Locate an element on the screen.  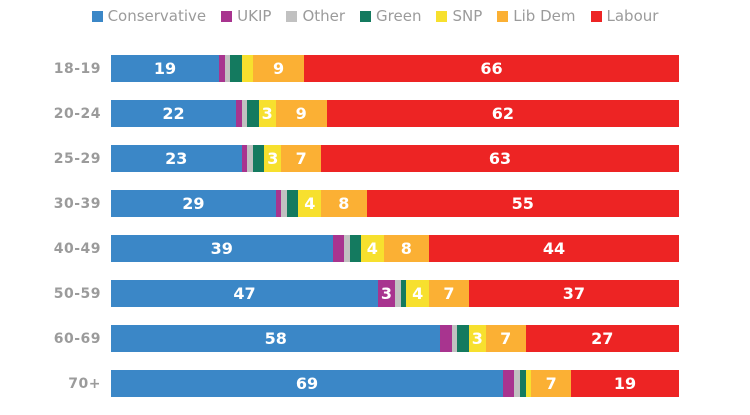
legend-swatch-labour-icon is located at coordinates (596, 16).